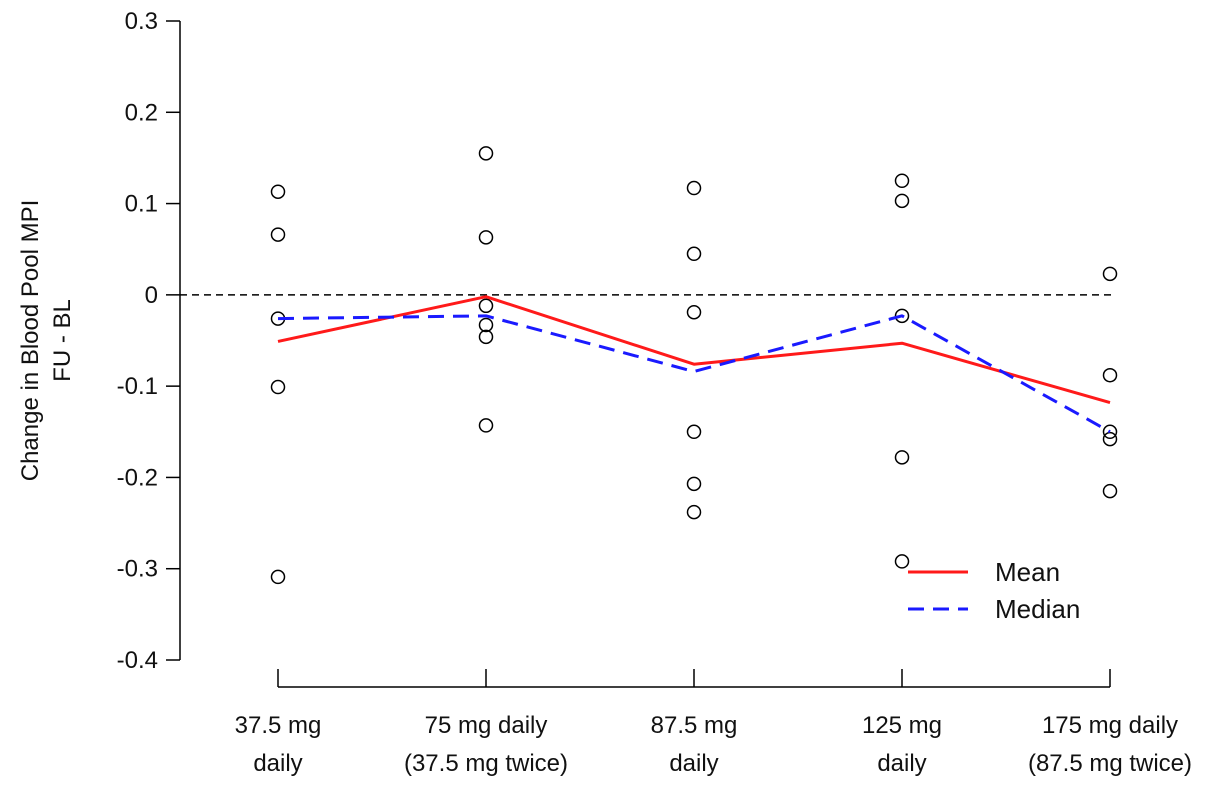 Image resolution: width=1228 pixels, height=785 pixels. I want to click on median-series-line, so click(694, 374).